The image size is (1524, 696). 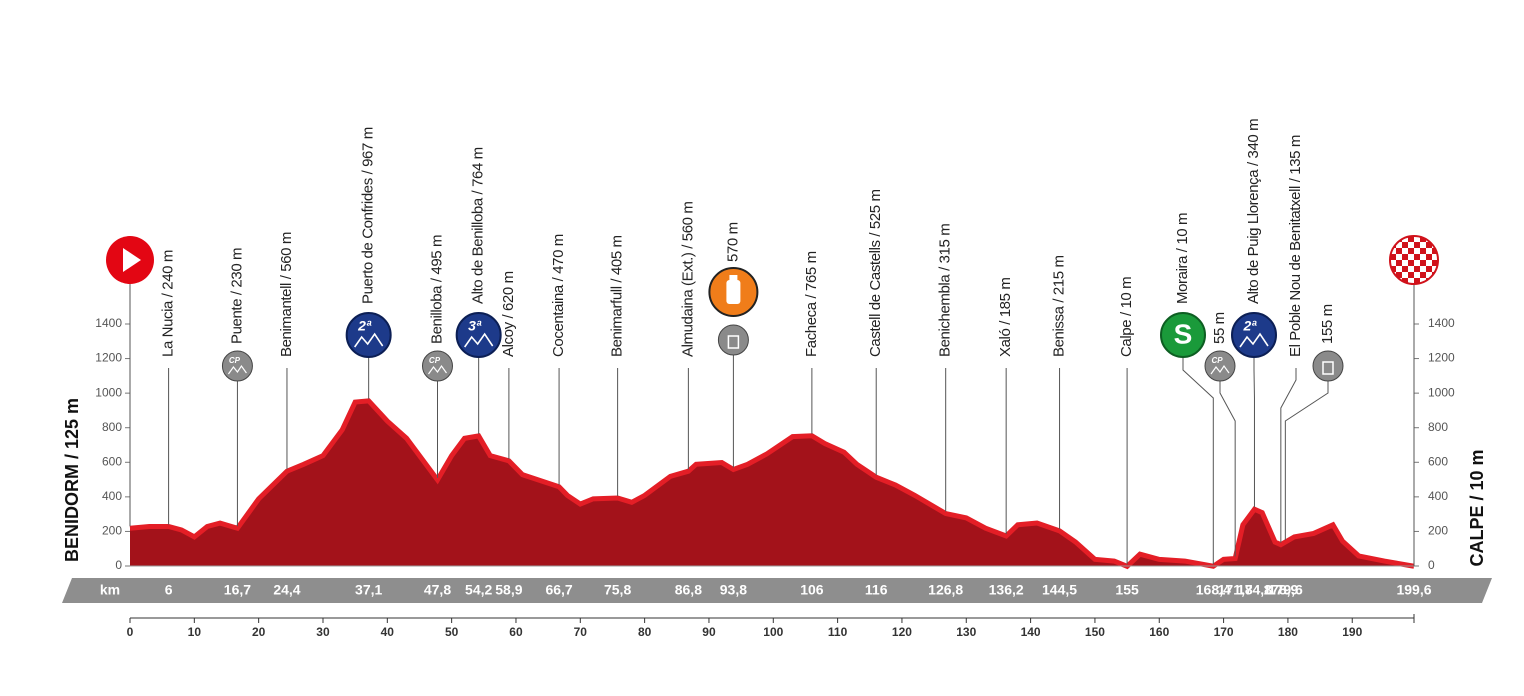 I want to click on y2-tick-label: 600, so click(x=1438, y=461).